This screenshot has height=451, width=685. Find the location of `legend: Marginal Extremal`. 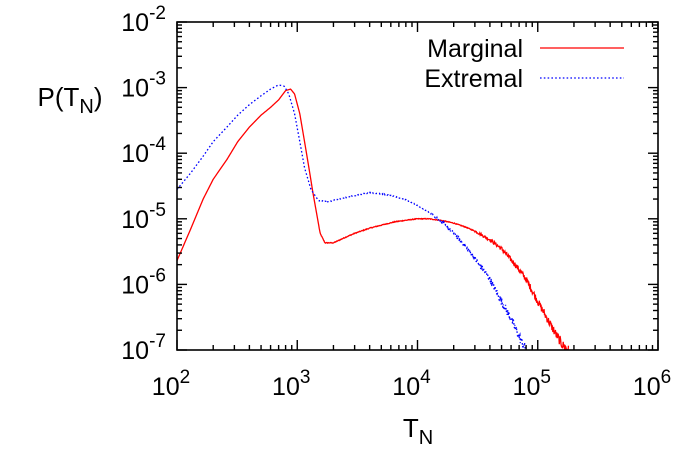

legend: Marginal Extremal is located at coordinates (524, 64).